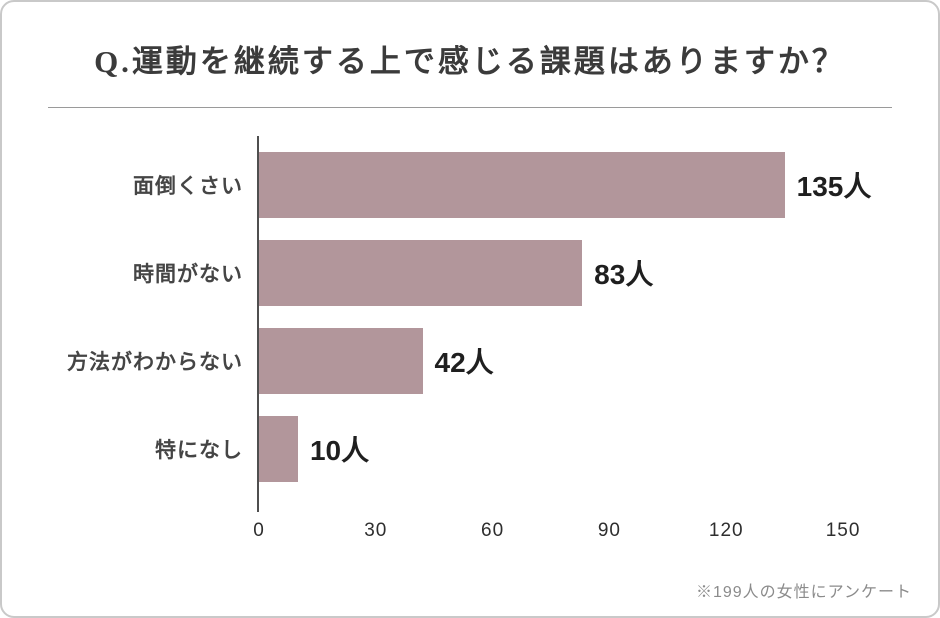 This screenshot has width=940, height=618. Describe the element at coordinates (470, 107) in the screenshot. I see `title-divider` at that location.